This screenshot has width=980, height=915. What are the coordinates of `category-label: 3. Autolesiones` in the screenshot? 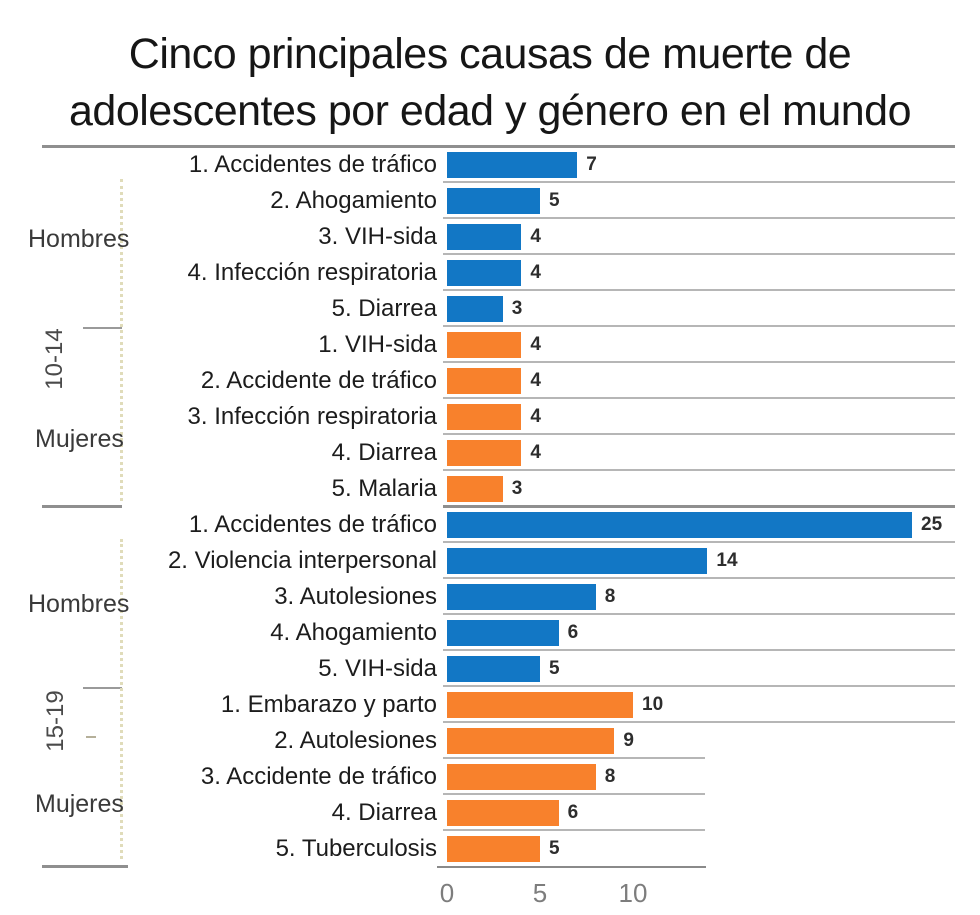 It's located at (355, 596).